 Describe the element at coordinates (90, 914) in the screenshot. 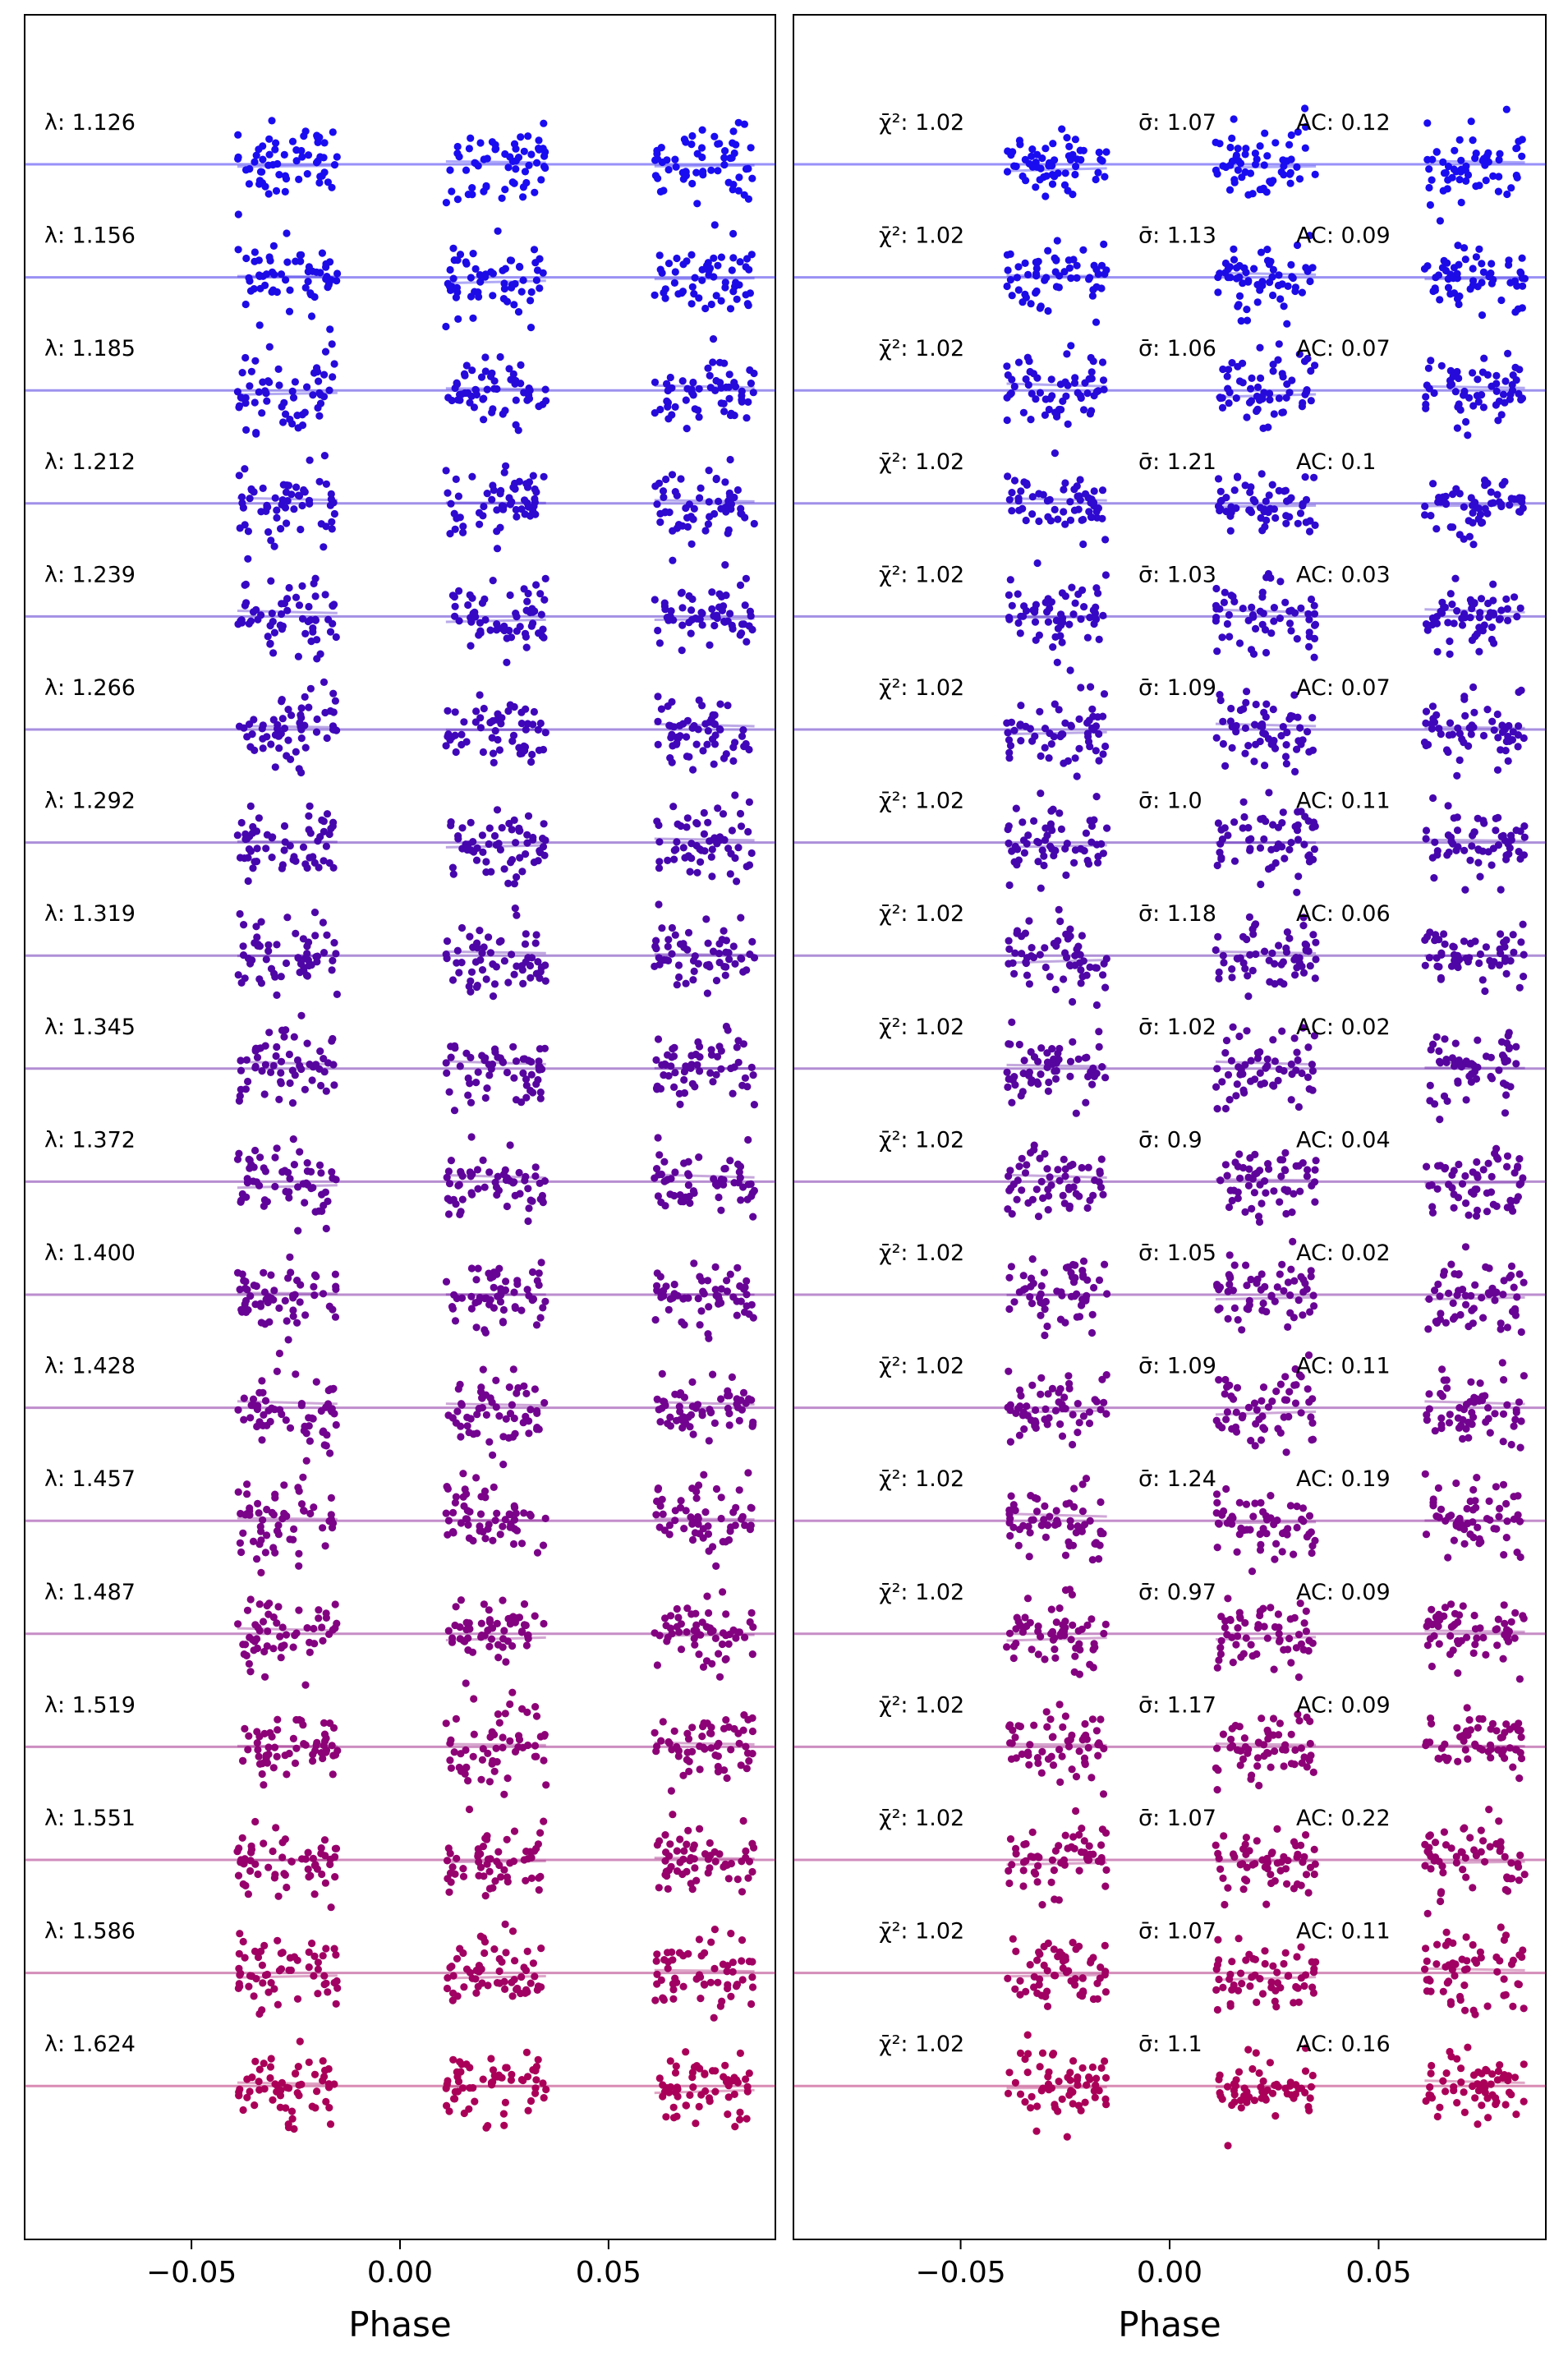

I see `series-label: λ: 1.319` at that location.